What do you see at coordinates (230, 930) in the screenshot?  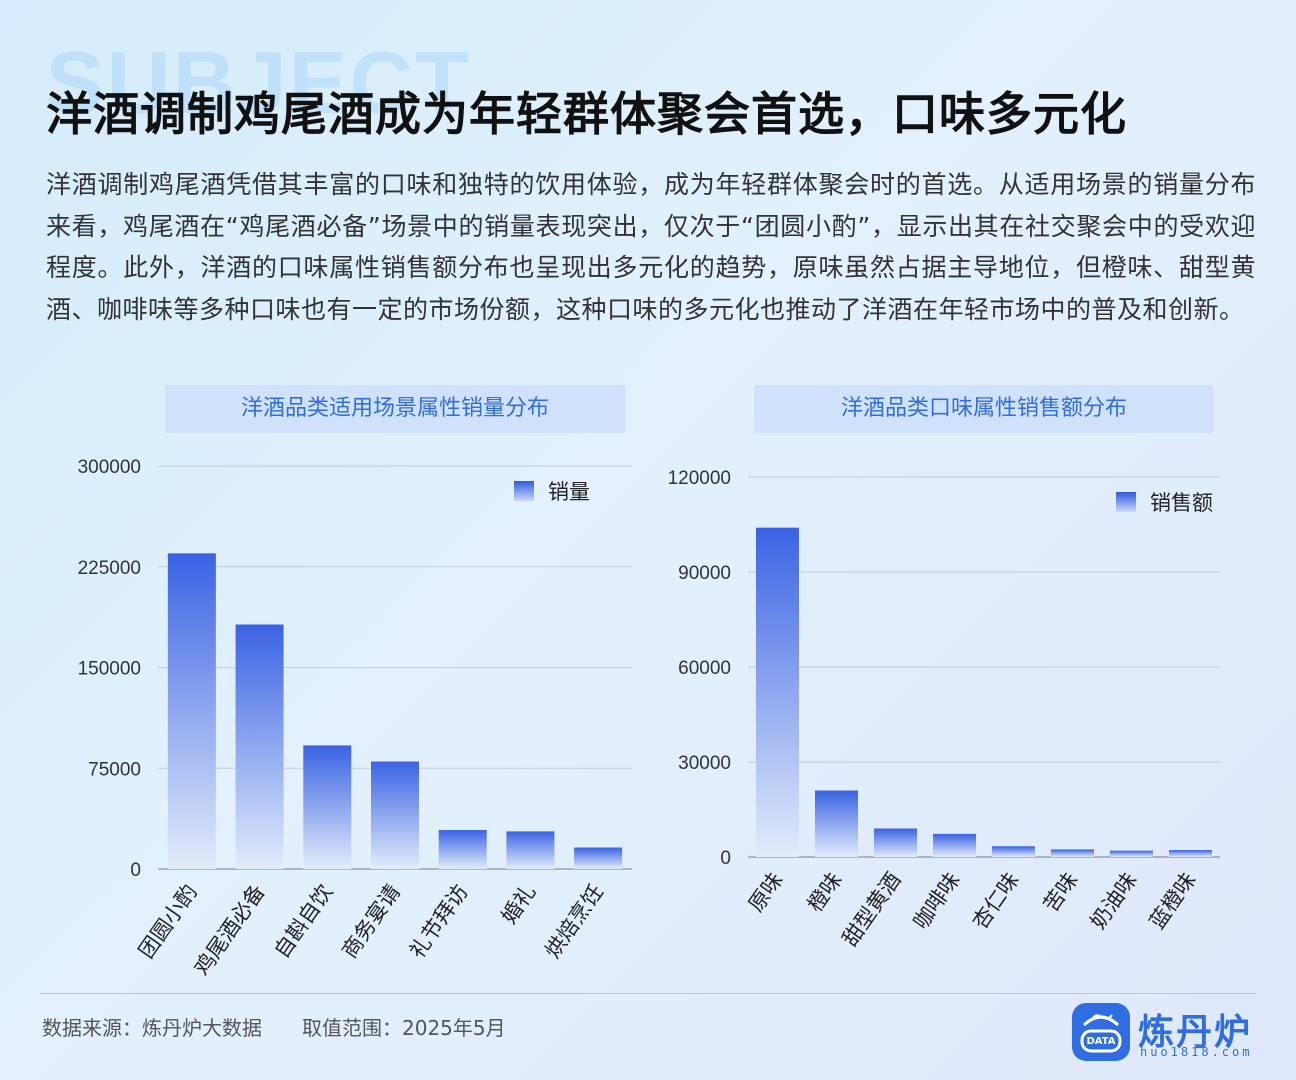 I see `chart1-category-label: 鸡尾酒必备` at bounding box center [230, 930].